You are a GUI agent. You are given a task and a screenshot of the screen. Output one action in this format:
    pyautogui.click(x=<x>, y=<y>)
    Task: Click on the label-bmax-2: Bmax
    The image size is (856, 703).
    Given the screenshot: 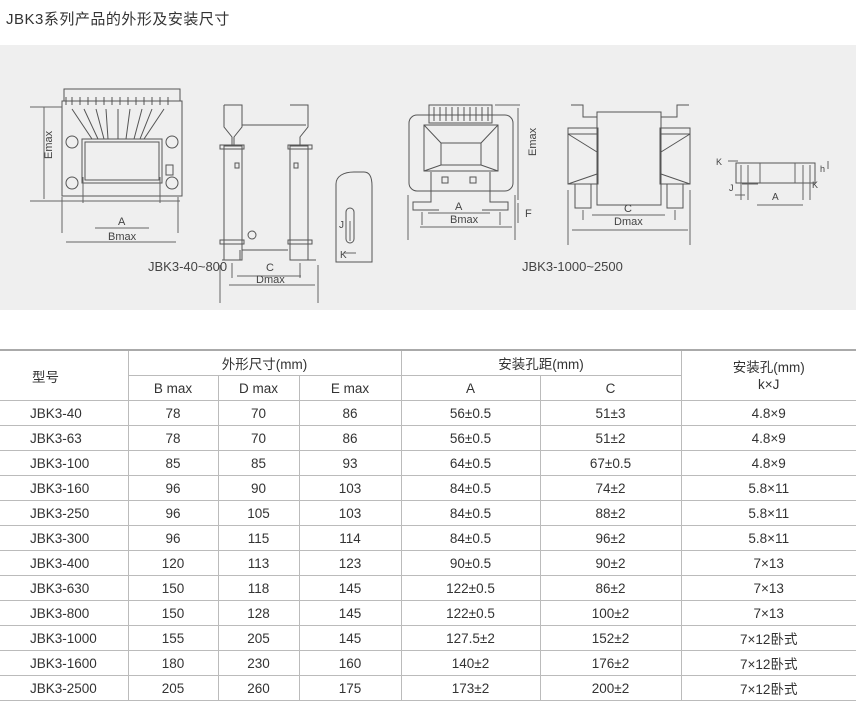 What is the action you would take?
    pyautogui.click(x=464, y=220)
    